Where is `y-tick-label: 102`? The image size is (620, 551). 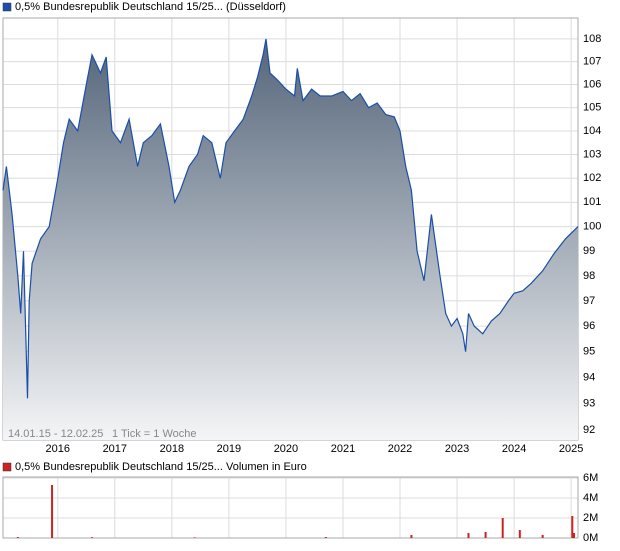
y-tick-label: 102 is located at coordinates (592, 178).